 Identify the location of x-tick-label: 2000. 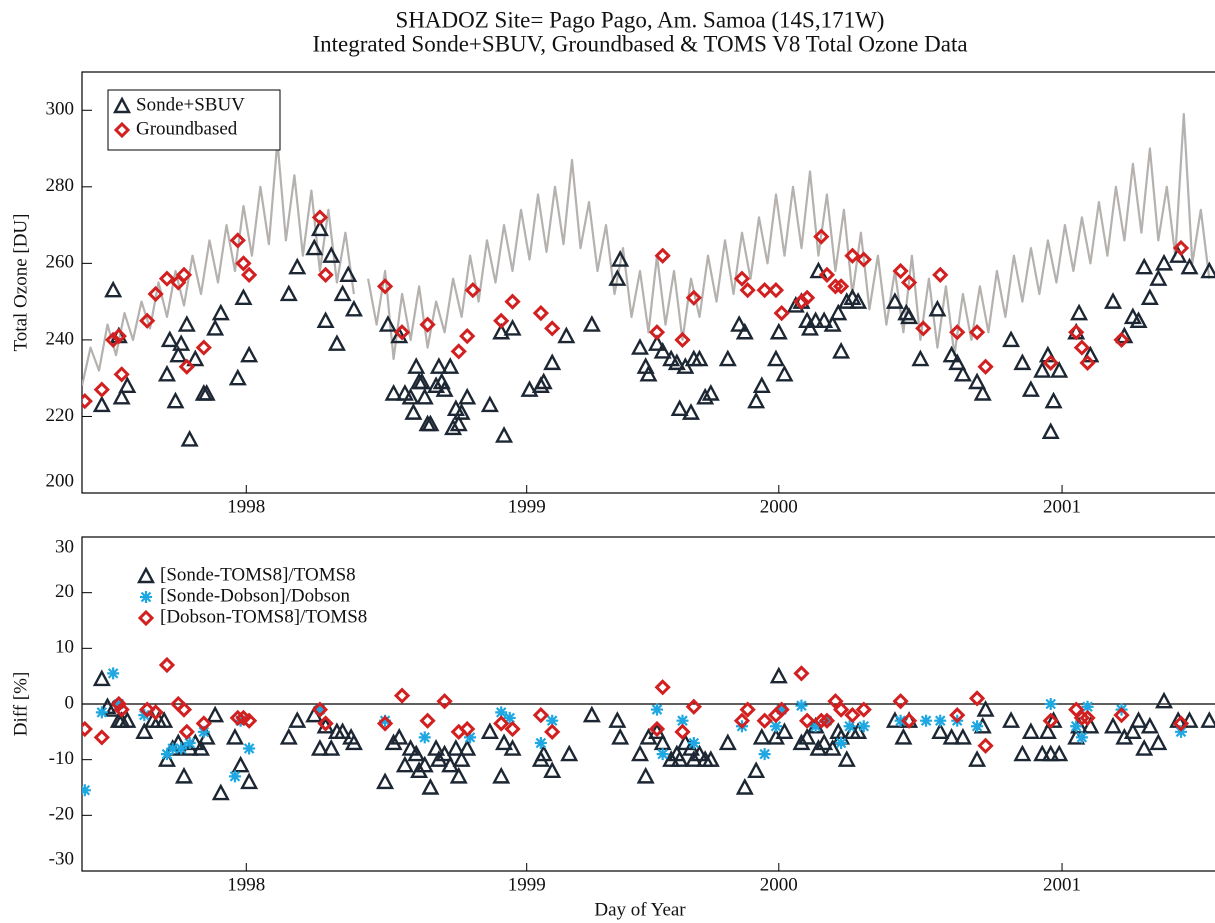
(779, 884).